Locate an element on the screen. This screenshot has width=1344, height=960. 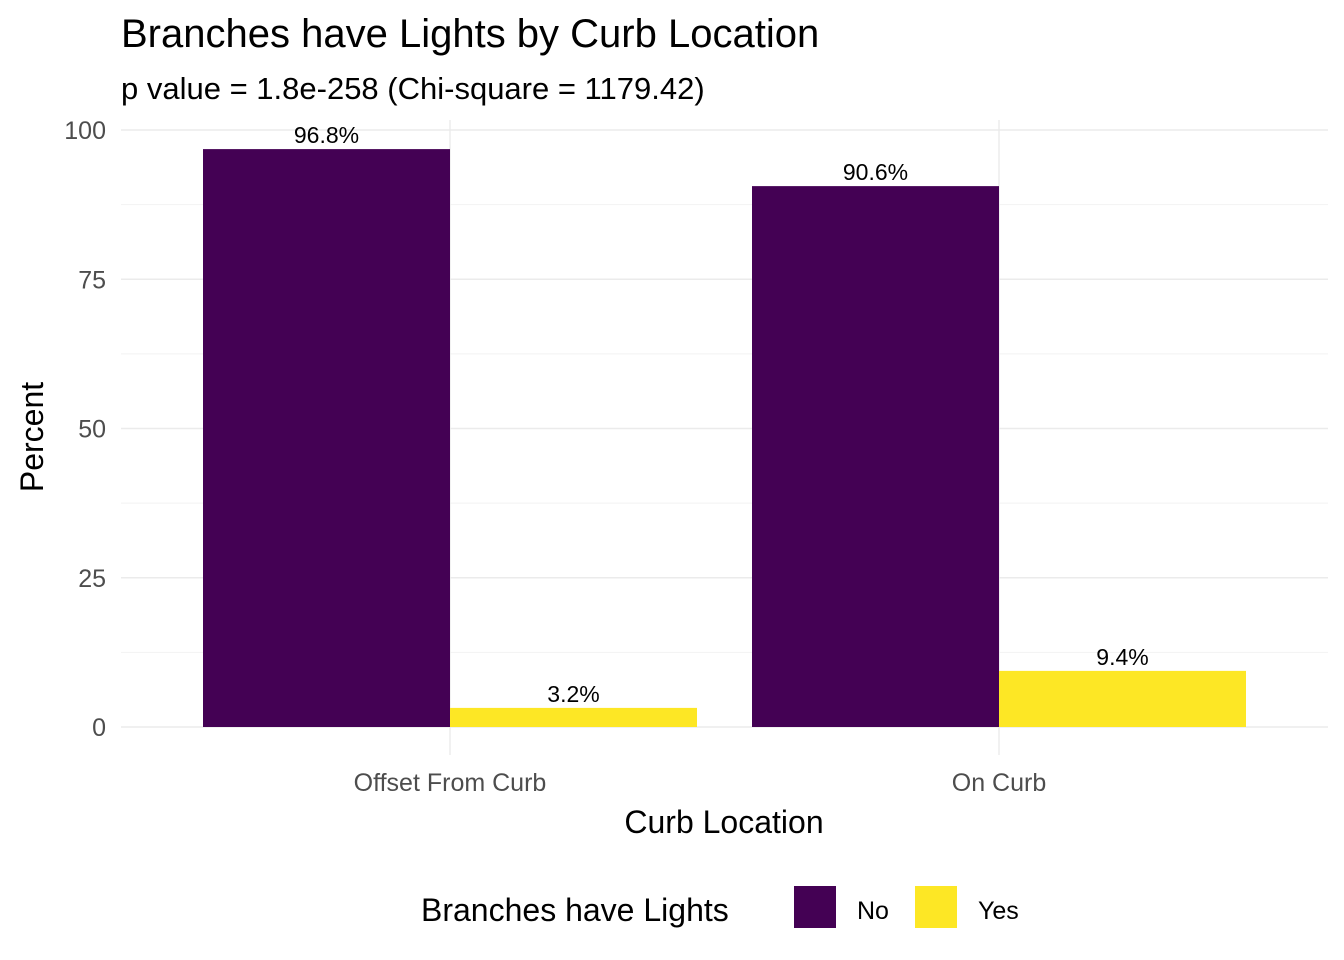
data-label: 90.6% is located at coordinates (875, 172).